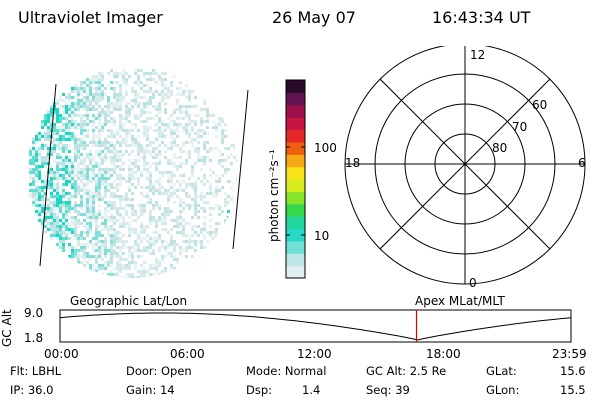 This screenshot has height=400, width=600. What do you see at coordinates (569, 354) in the screenshot?
I see `timeline-xtick-2359: 23:59` at bounding box center [569, 354].